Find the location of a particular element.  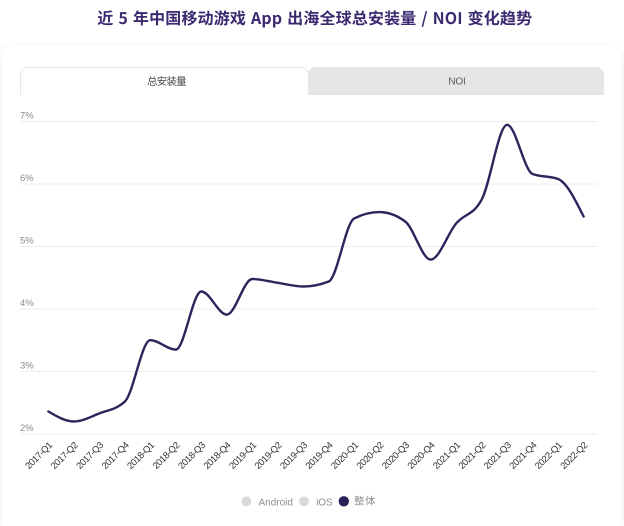

svg-text: 3% is located at coordinates (27, 365).